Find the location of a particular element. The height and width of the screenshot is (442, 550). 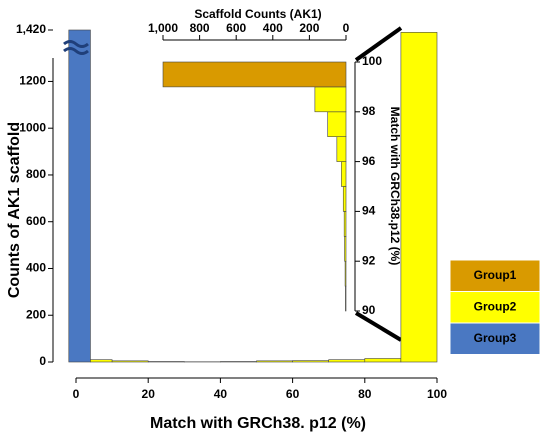

axis-break is located at coordinates (76, 47).